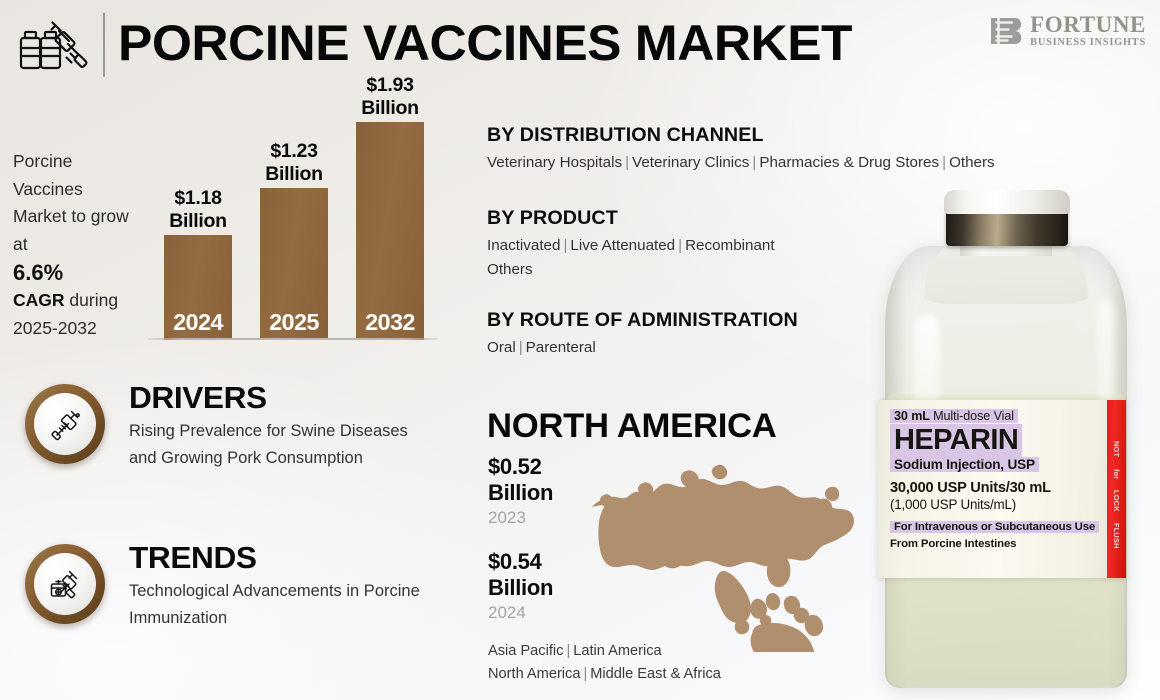 The width and height of the screenshot is (1160, 700). I want to click on vaccine-box-syringe-icon, so click(64, 584).